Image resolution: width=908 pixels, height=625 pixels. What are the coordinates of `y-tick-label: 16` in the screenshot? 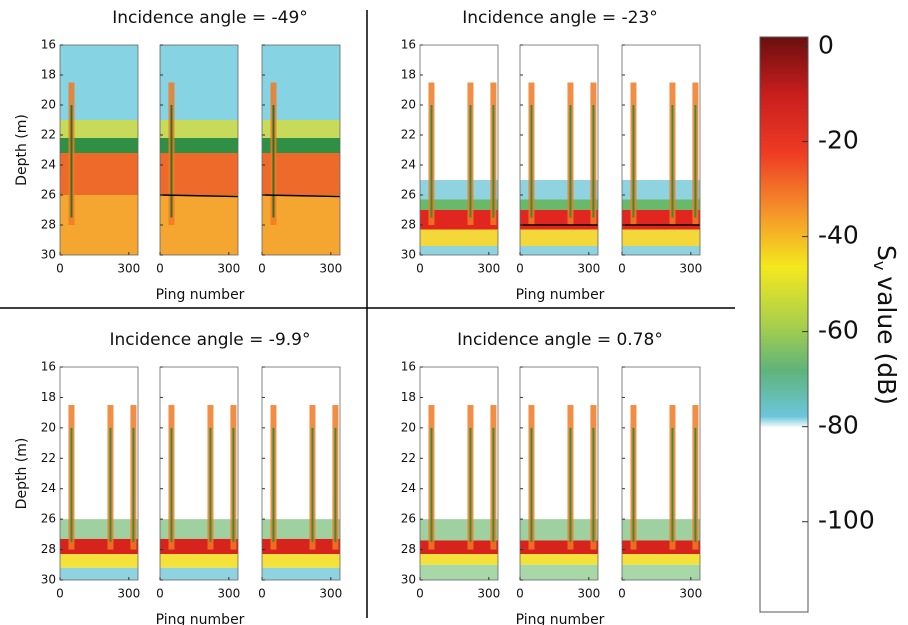 It's located at (48, 45).